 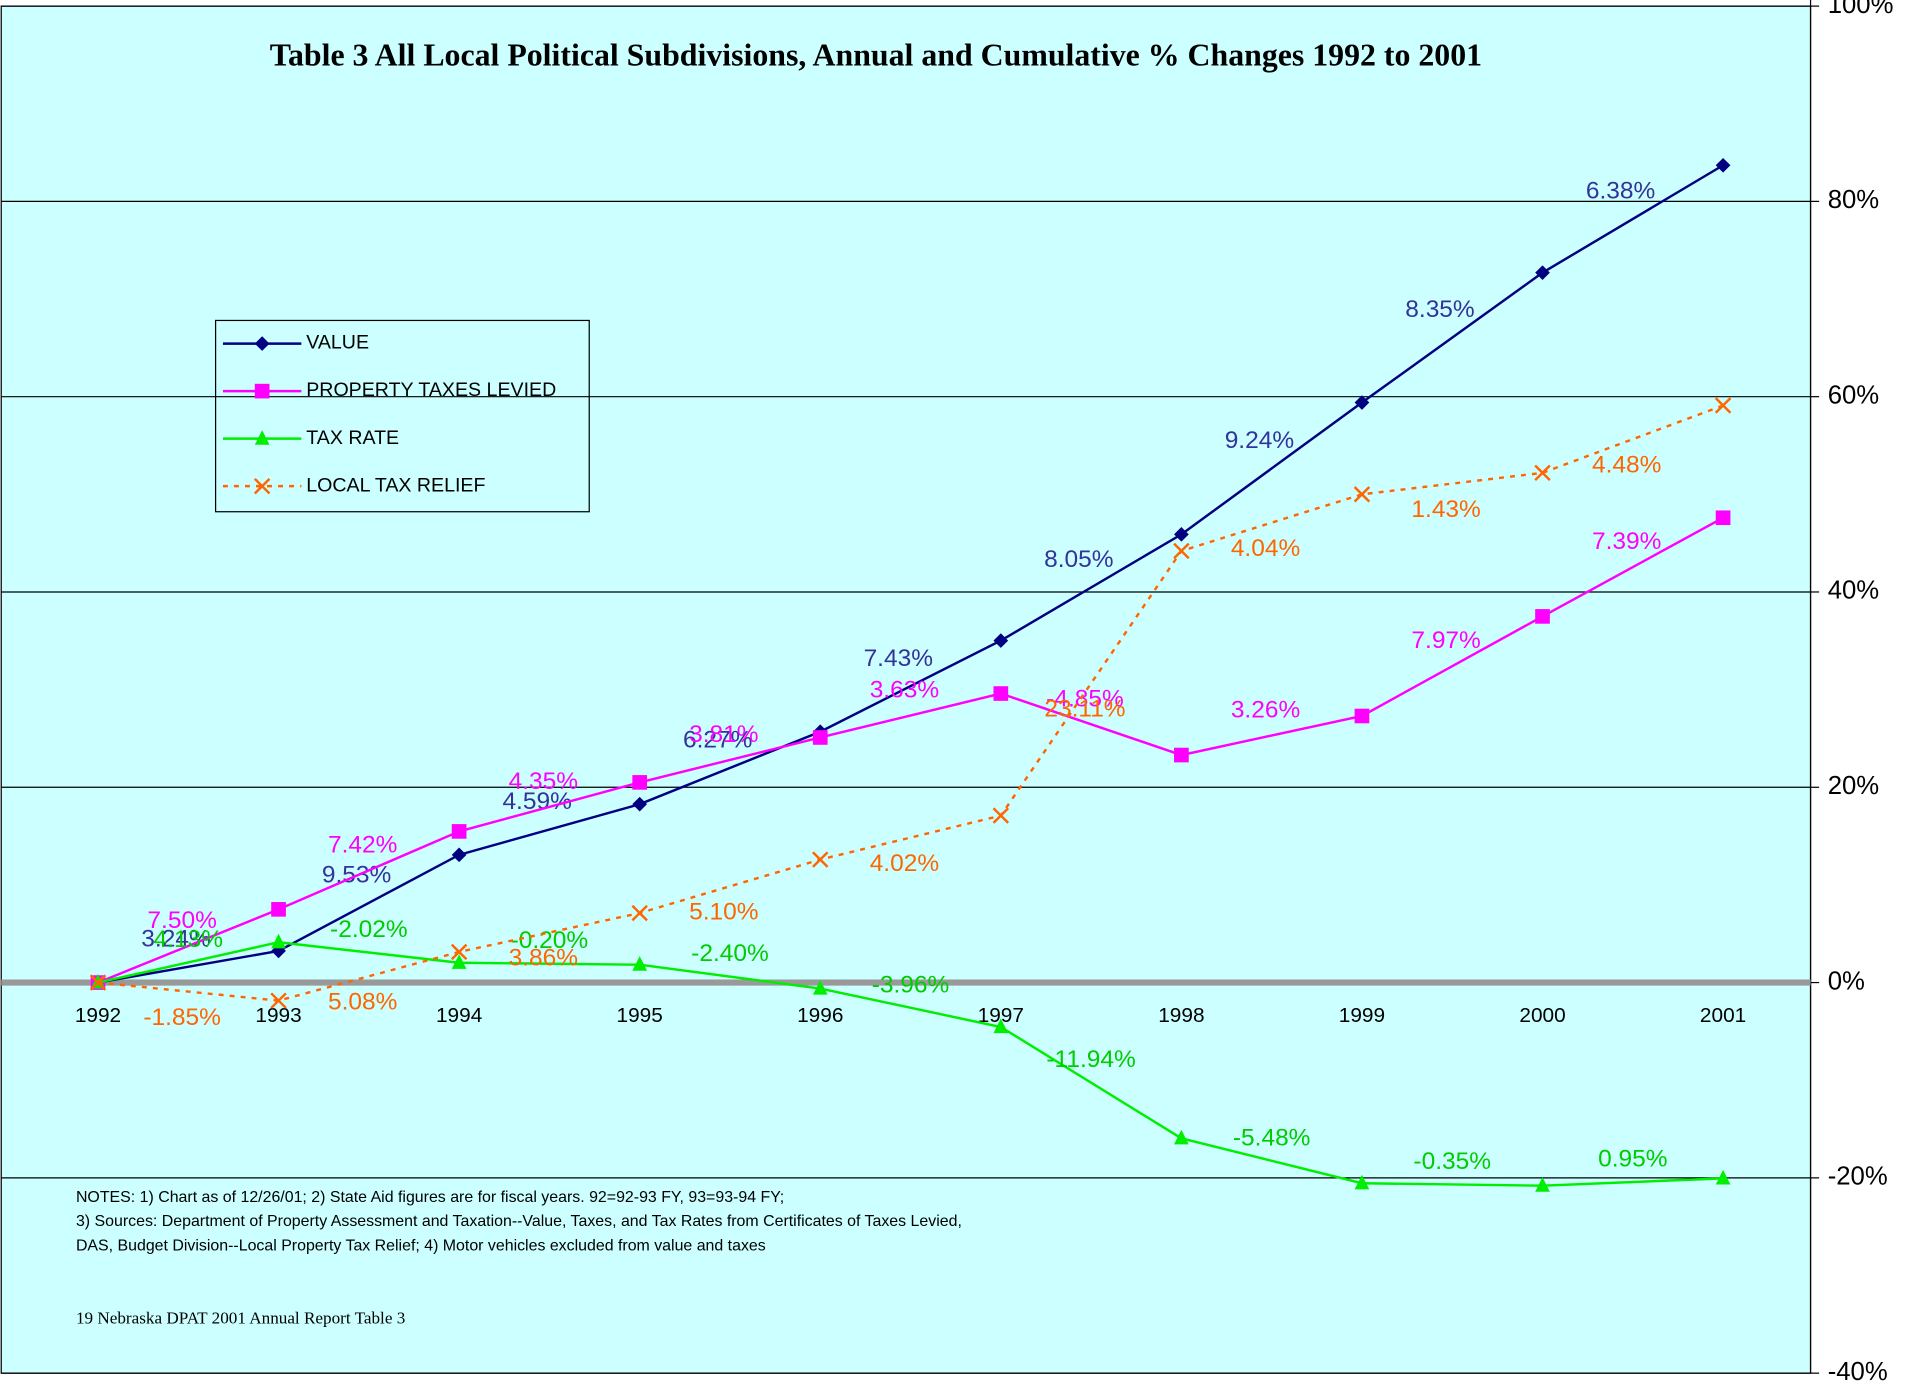 I want to click on x-tick-label: 1997, so click(x=1001, y=1015).